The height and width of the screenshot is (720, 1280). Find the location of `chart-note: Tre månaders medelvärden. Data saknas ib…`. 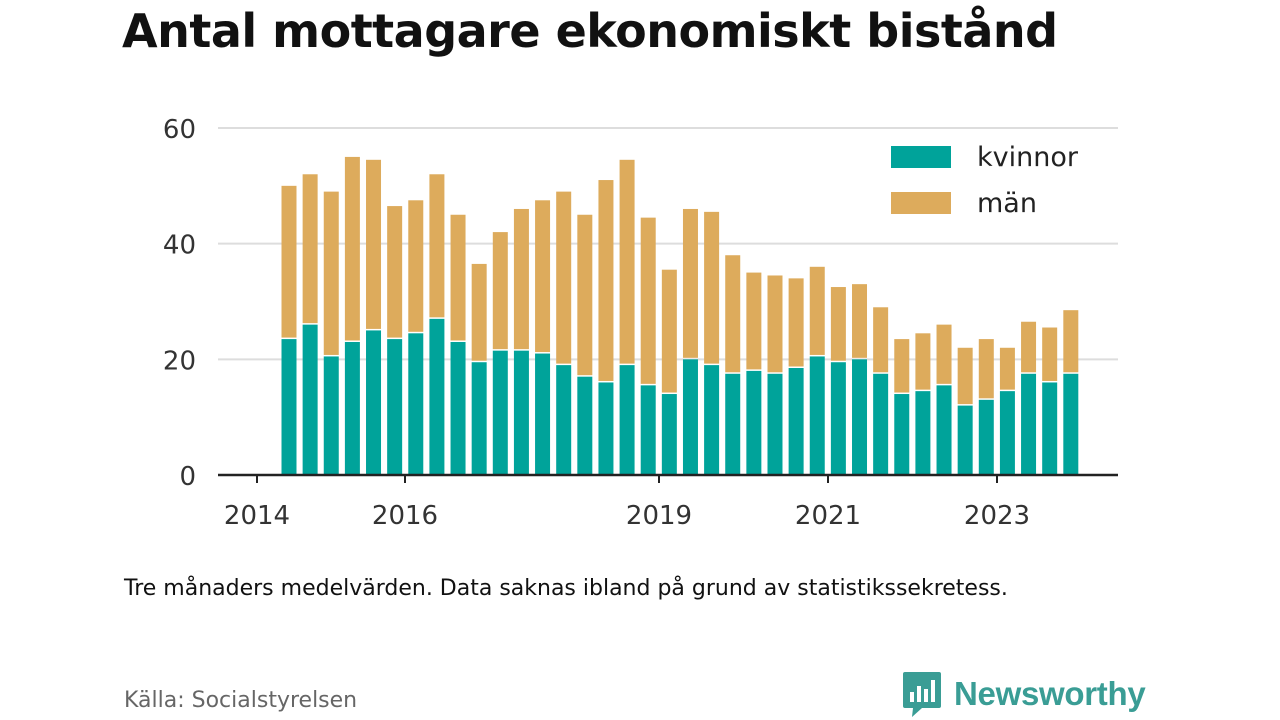

chart-note: Tre månaders medelvärden. Data saknas ib… is located at coordinates (566, 588).